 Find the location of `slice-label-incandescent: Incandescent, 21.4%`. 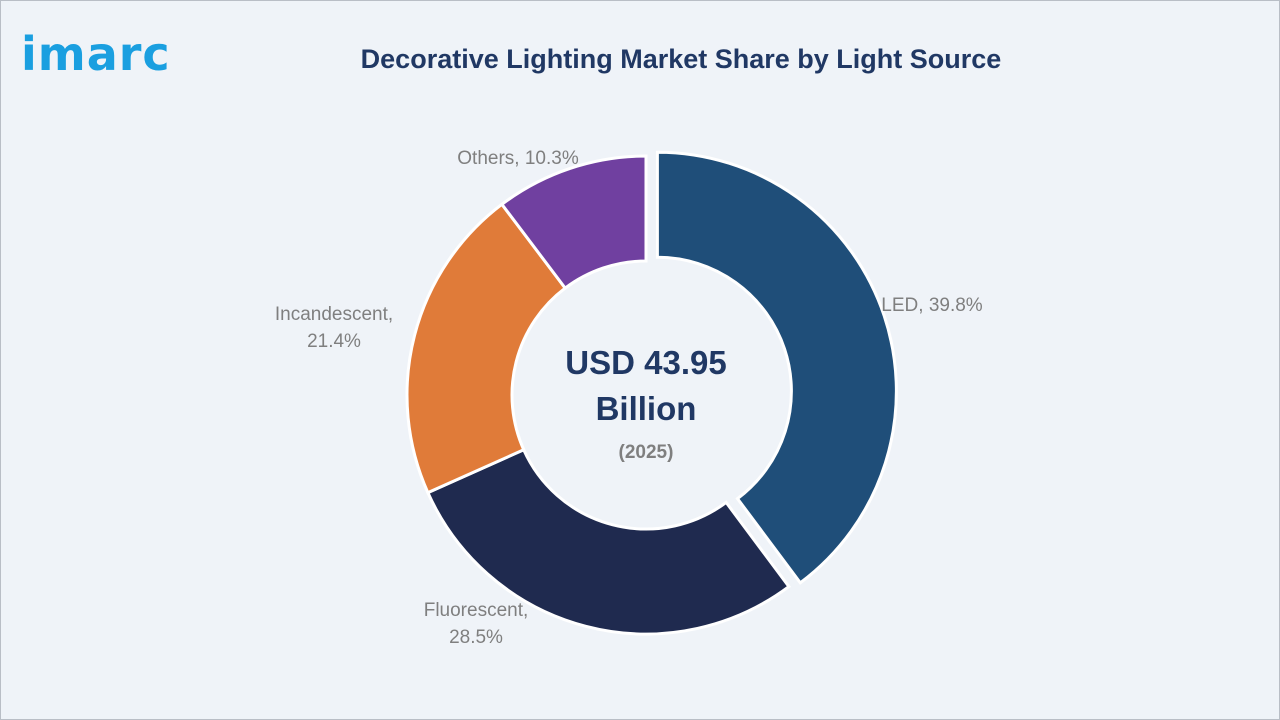

slice-label-incandescent: Incandescent, 21.4% is located at coordinates (334, 328).